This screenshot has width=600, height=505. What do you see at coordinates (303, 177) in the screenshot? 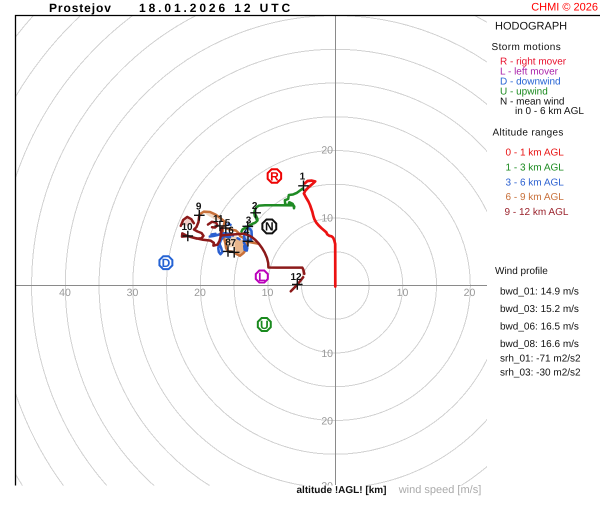
I see `svg-text: 1` at bounding box center [303, 177].